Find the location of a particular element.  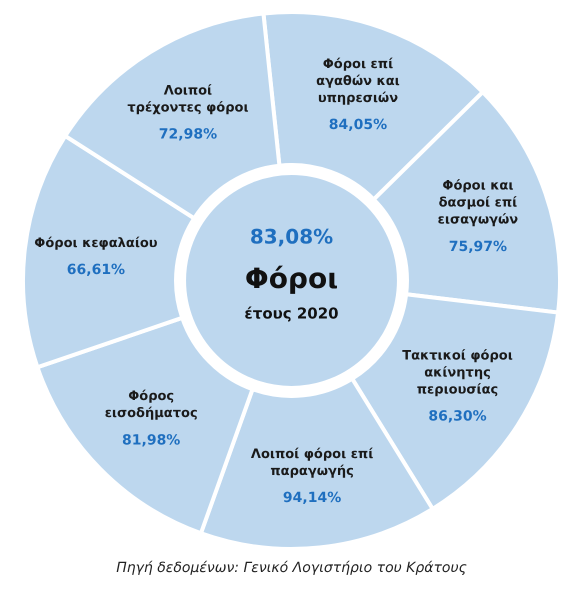

data-label: 72,98% is located at coordinates (188, 134).